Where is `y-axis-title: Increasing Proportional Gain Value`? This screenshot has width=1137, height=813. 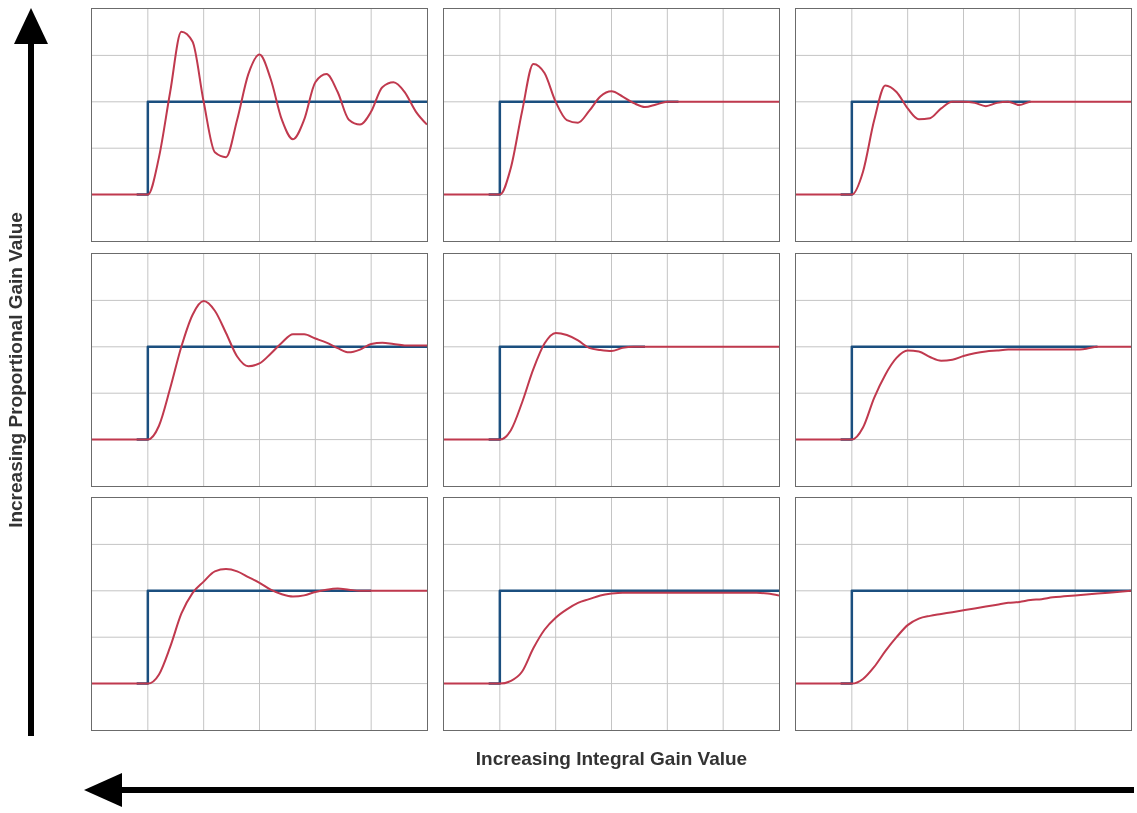
y-axis-title: Increasing Proportional Gain Value is located at coordinates (16, 370).